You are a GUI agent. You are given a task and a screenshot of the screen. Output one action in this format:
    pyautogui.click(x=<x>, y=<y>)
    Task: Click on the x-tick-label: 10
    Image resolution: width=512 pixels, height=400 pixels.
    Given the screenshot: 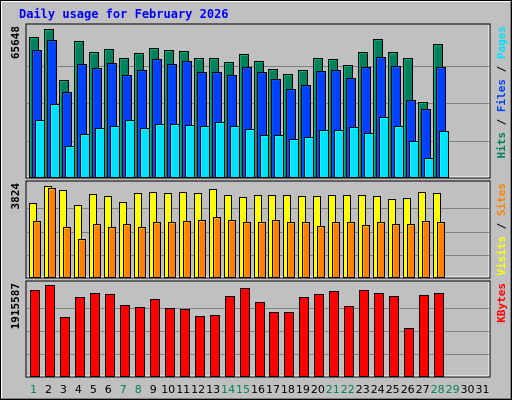 What is the action you would take?
    pyautogui.click(x=168, y=389)
    